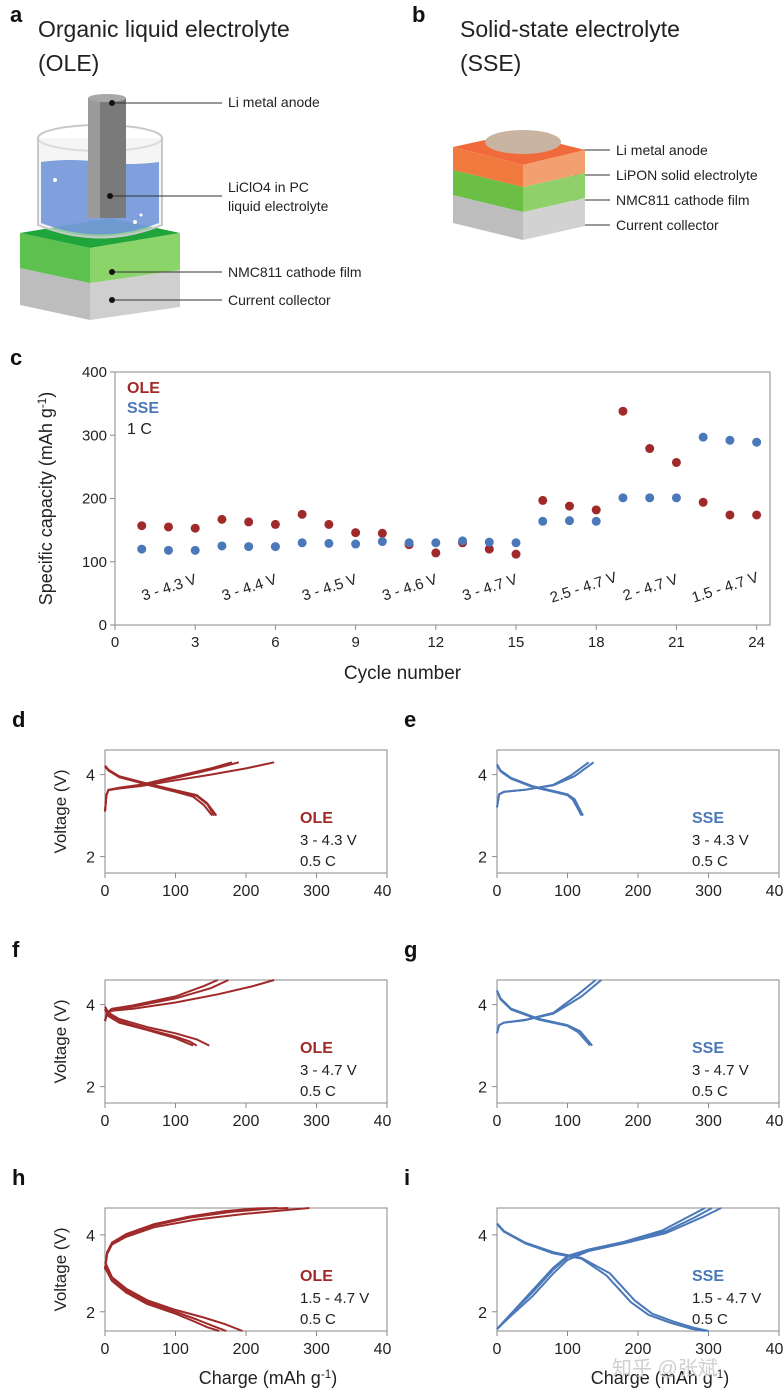  What do you see at coordinates (195, 642) in the screenshot?
I see `x-tick-label: 3` at bounding box center [195, 642].